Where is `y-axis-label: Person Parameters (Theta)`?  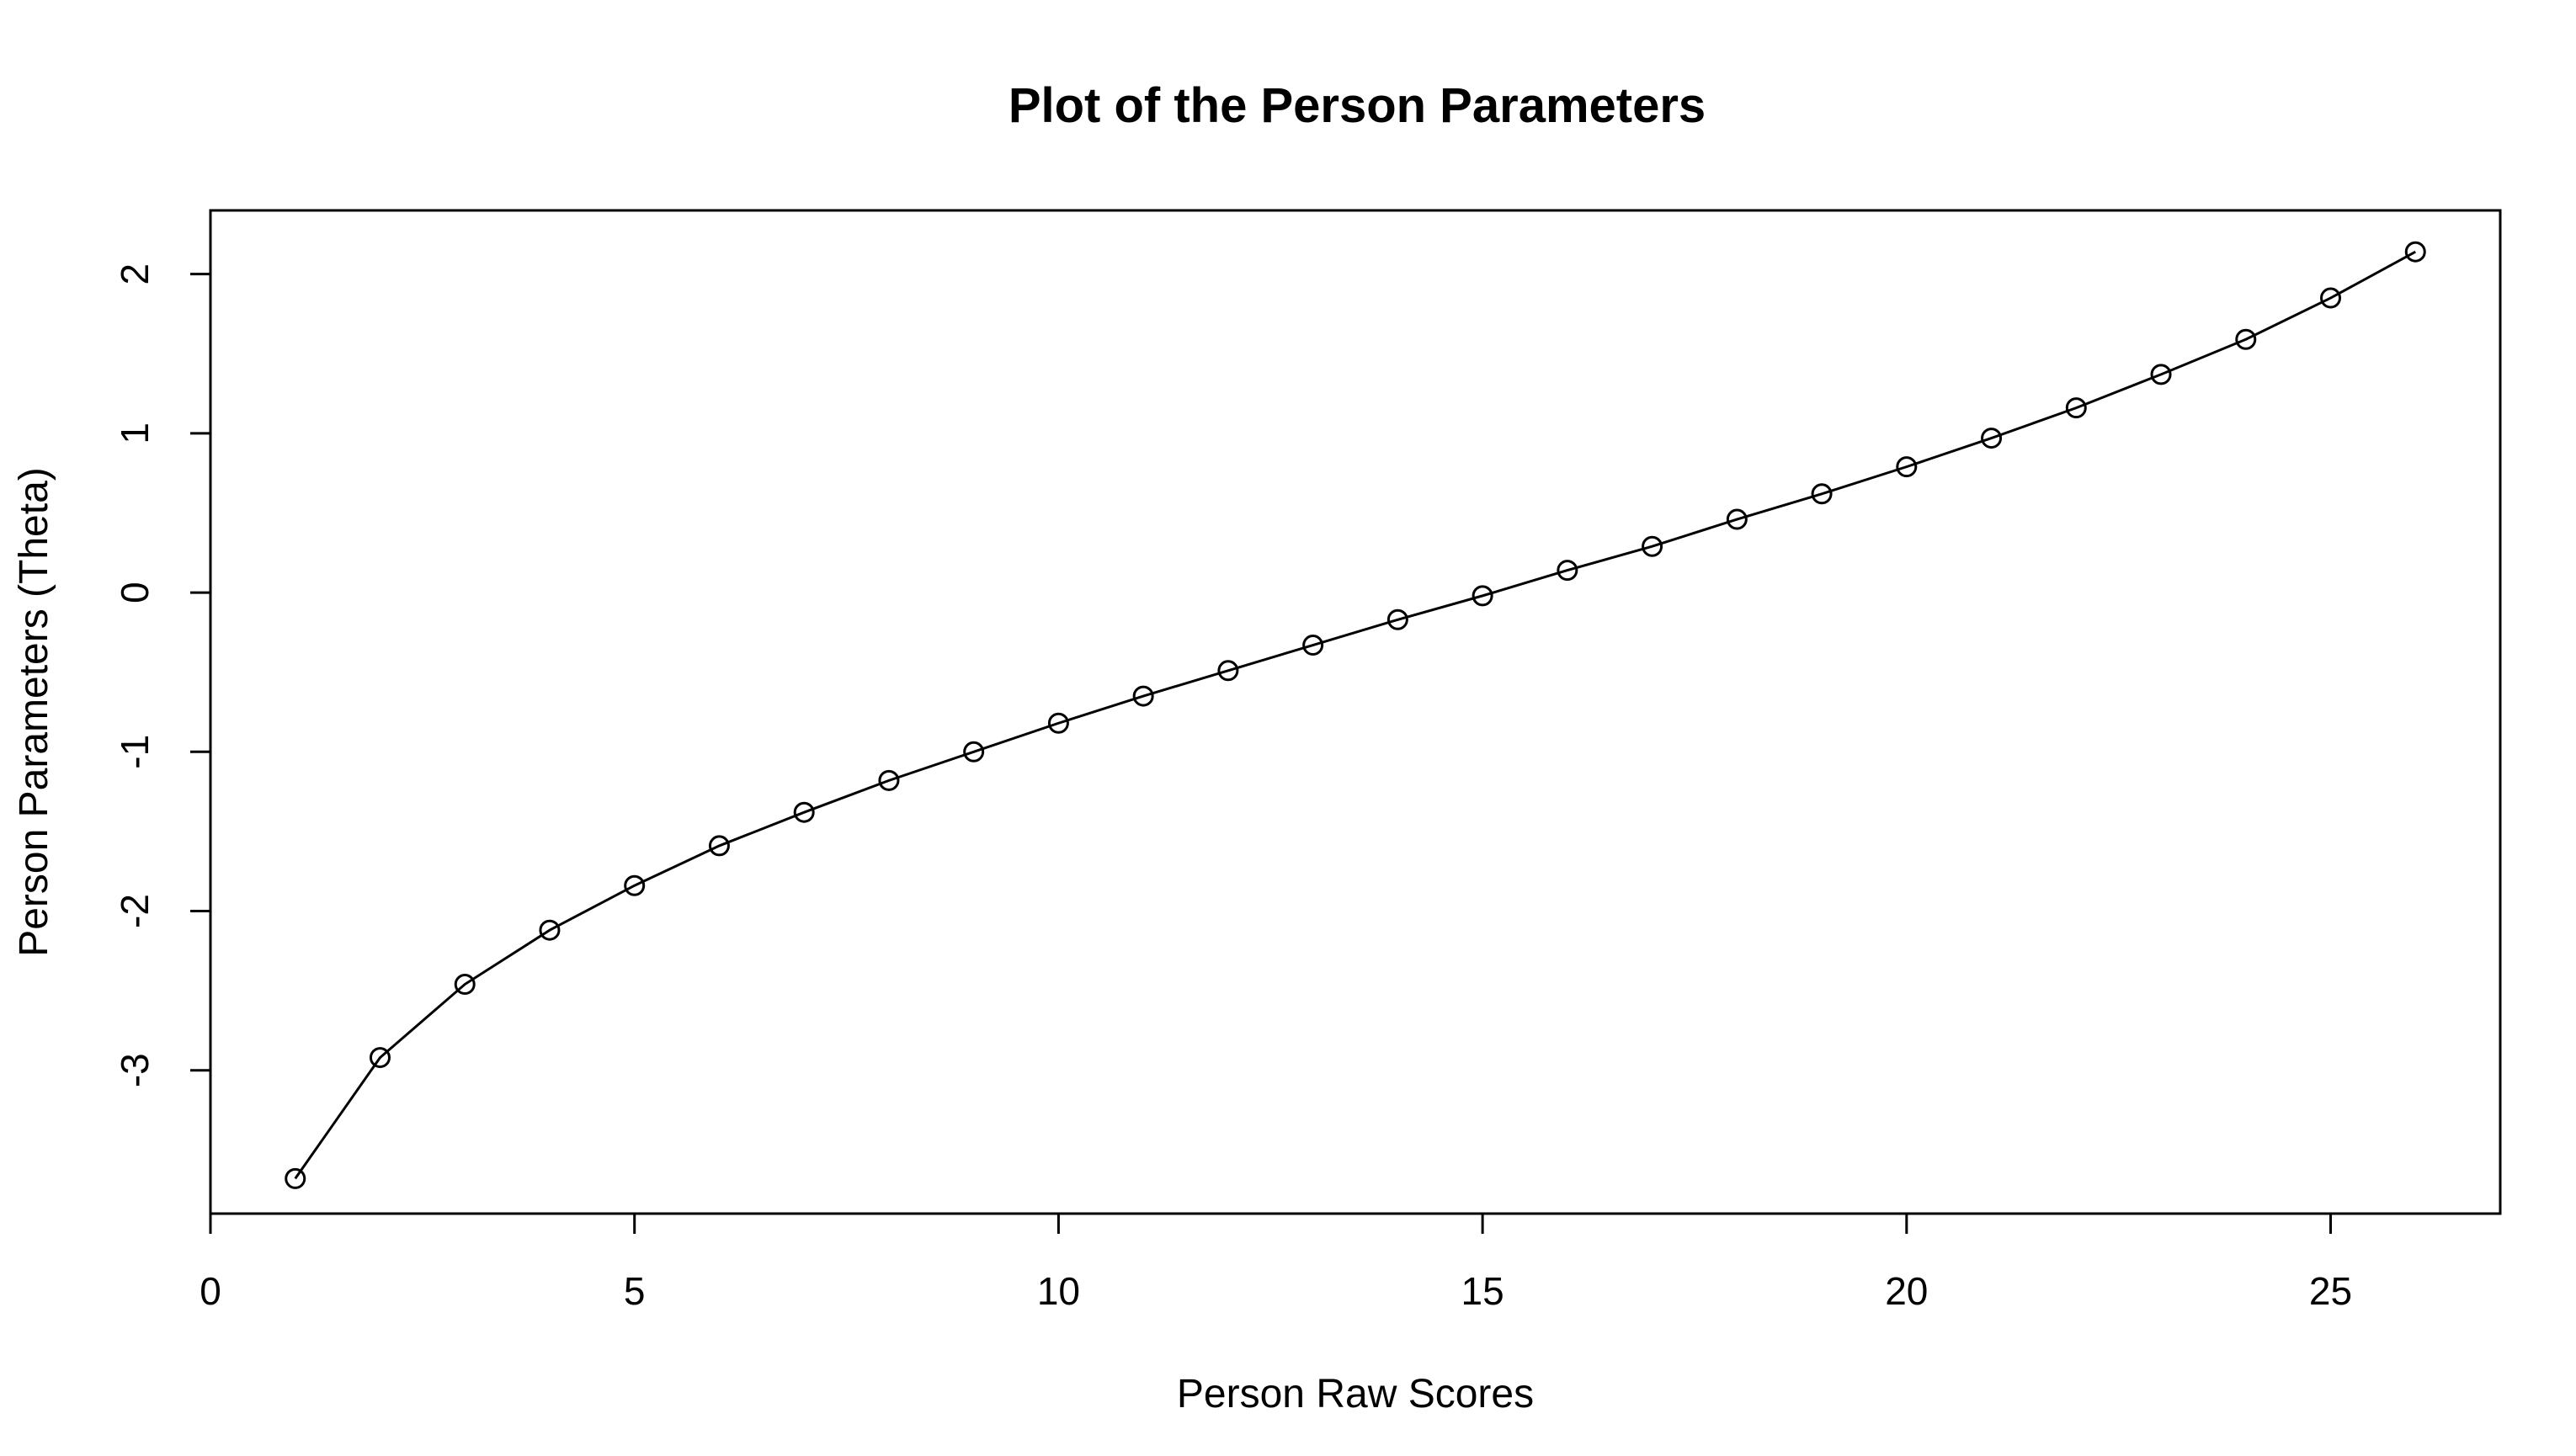
y-axis-label: Person Parameters (Theta) is located at coordinates (34, 712).